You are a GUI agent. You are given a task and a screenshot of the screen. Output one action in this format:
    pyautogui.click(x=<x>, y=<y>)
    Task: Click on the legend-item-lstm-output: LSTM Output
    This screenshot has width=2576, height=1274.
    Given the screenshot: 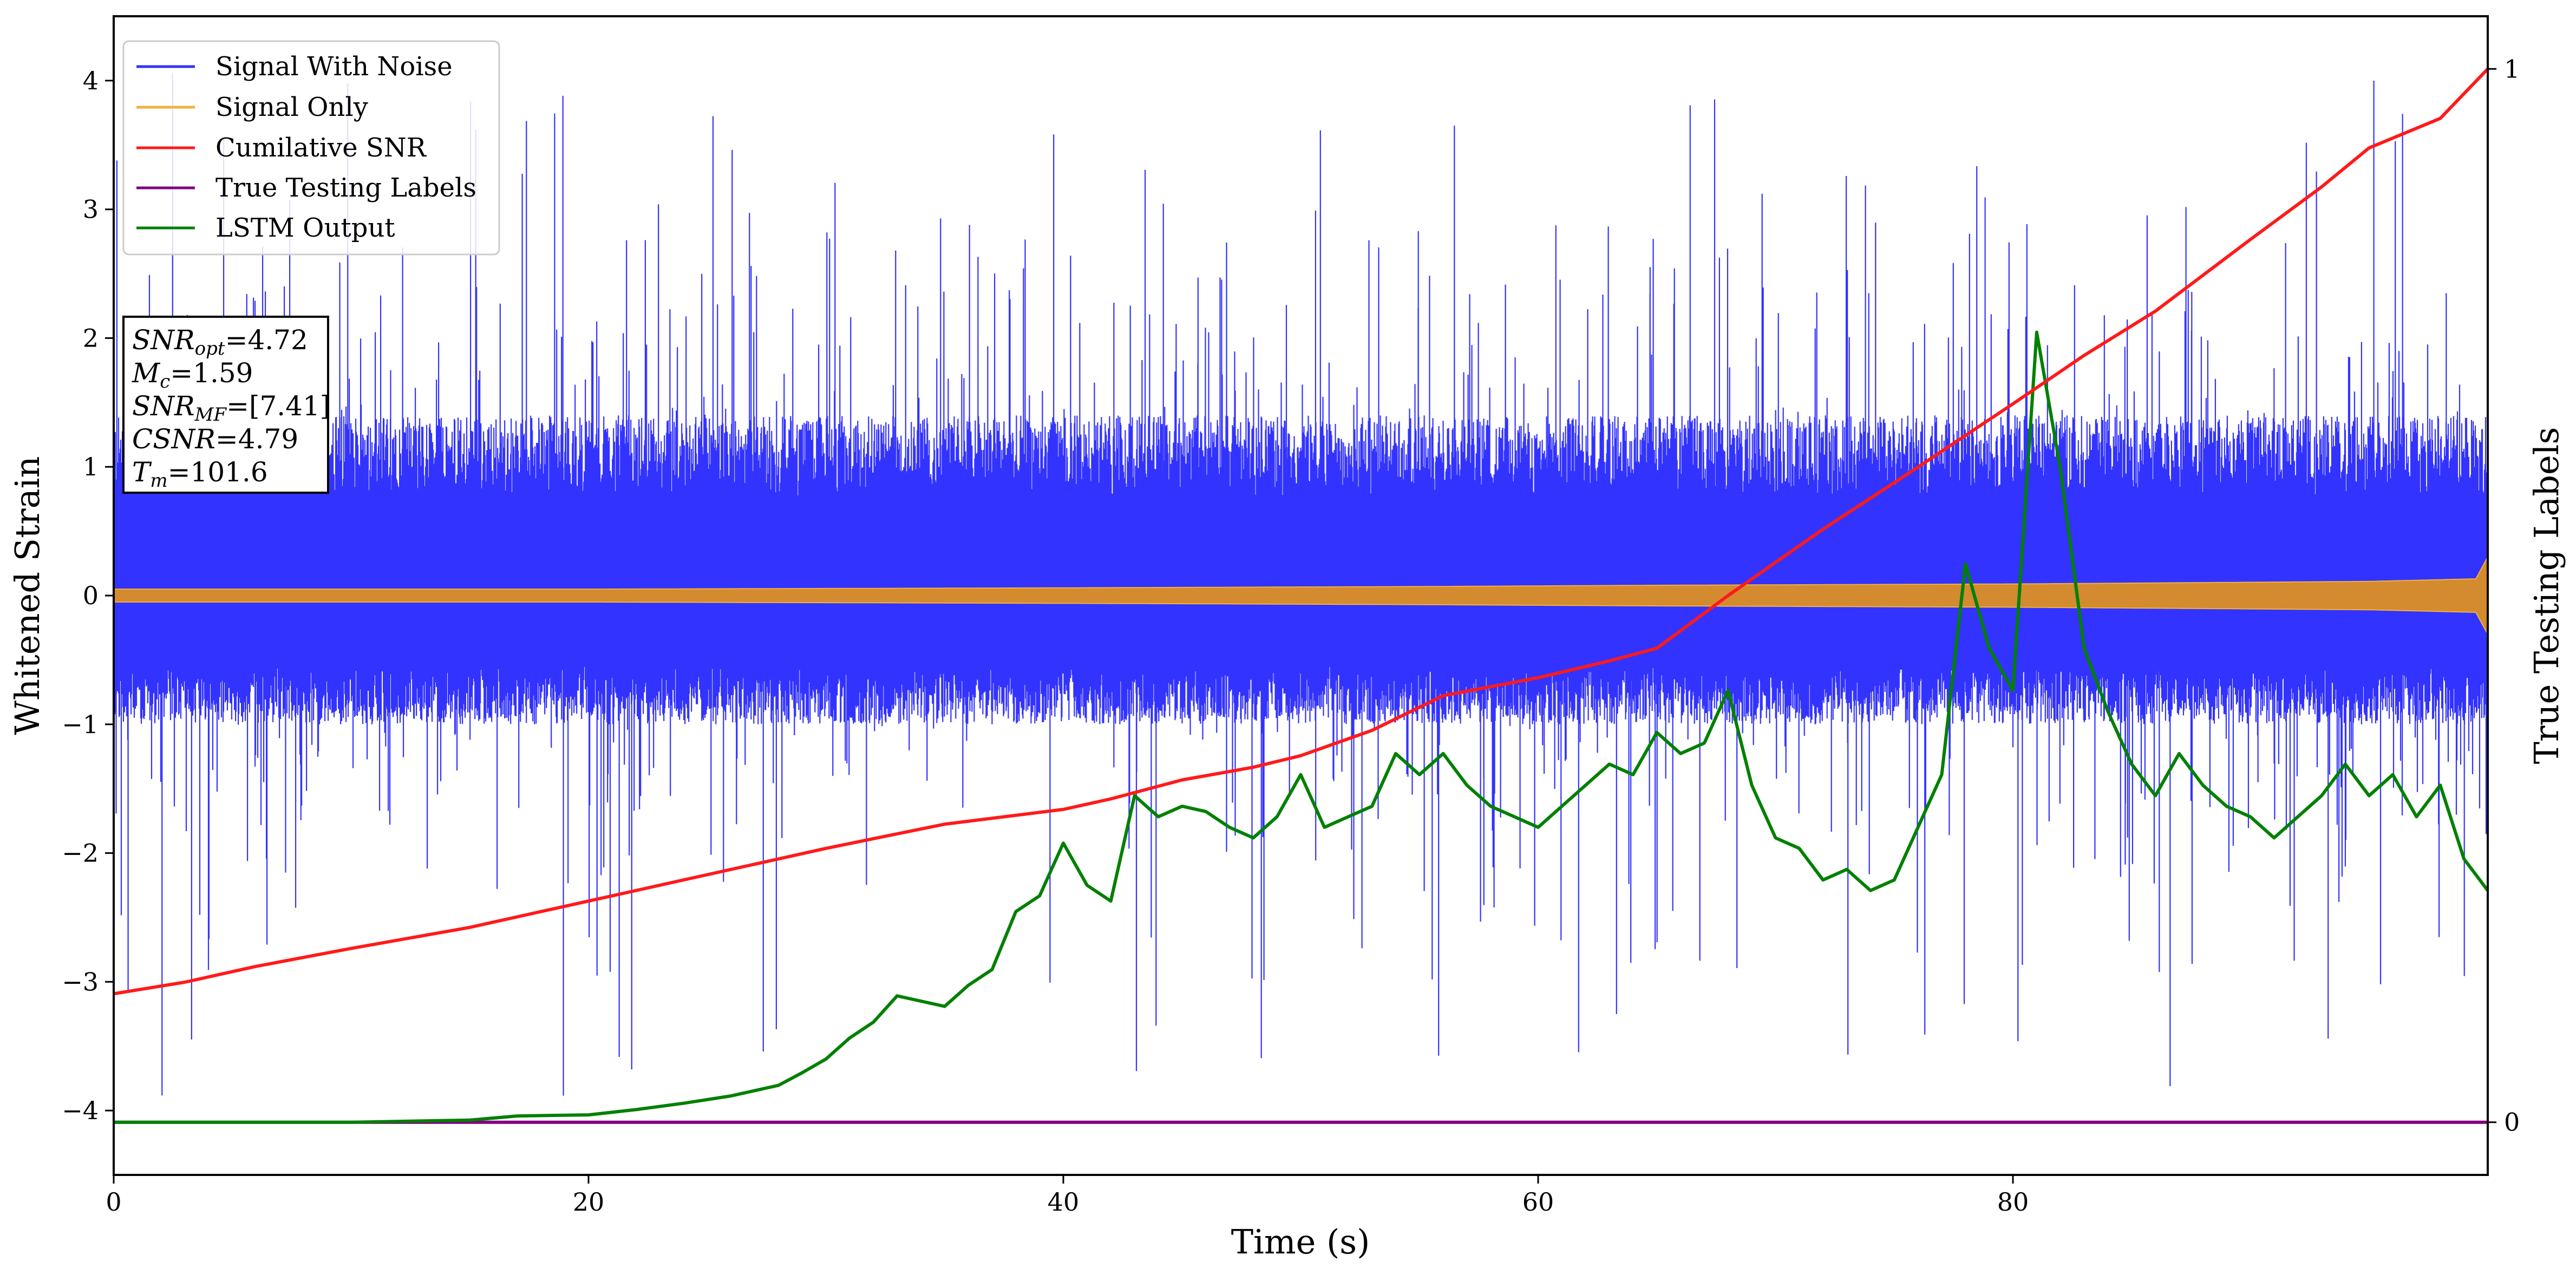 What is the action you would take?
    pyautogui.click(x=265, y=228)
    